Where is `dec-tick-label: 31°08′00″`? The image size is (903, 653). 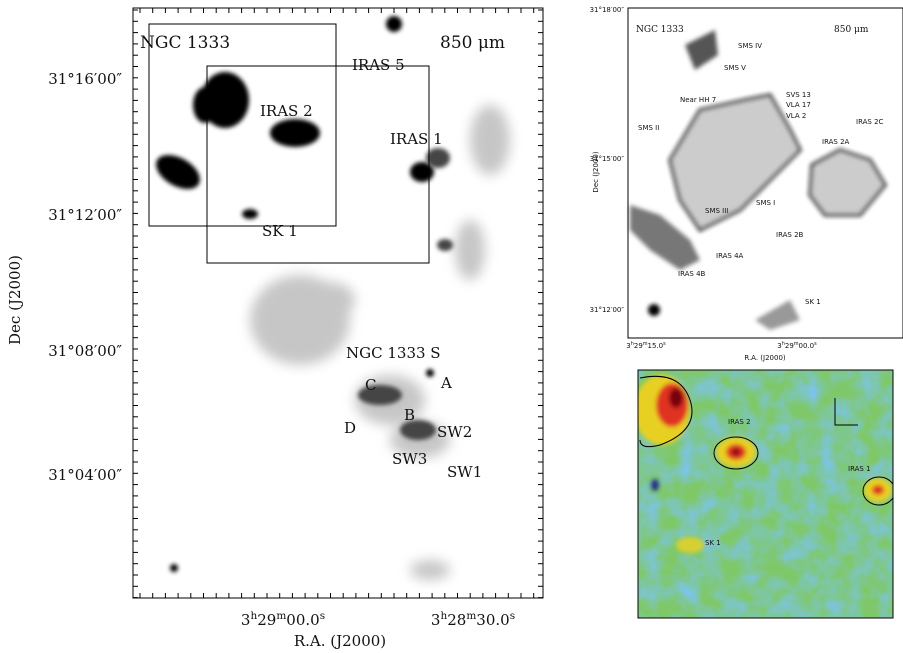 dec-tick-label: 31°08′00″ is located at coordinates (85, 351).